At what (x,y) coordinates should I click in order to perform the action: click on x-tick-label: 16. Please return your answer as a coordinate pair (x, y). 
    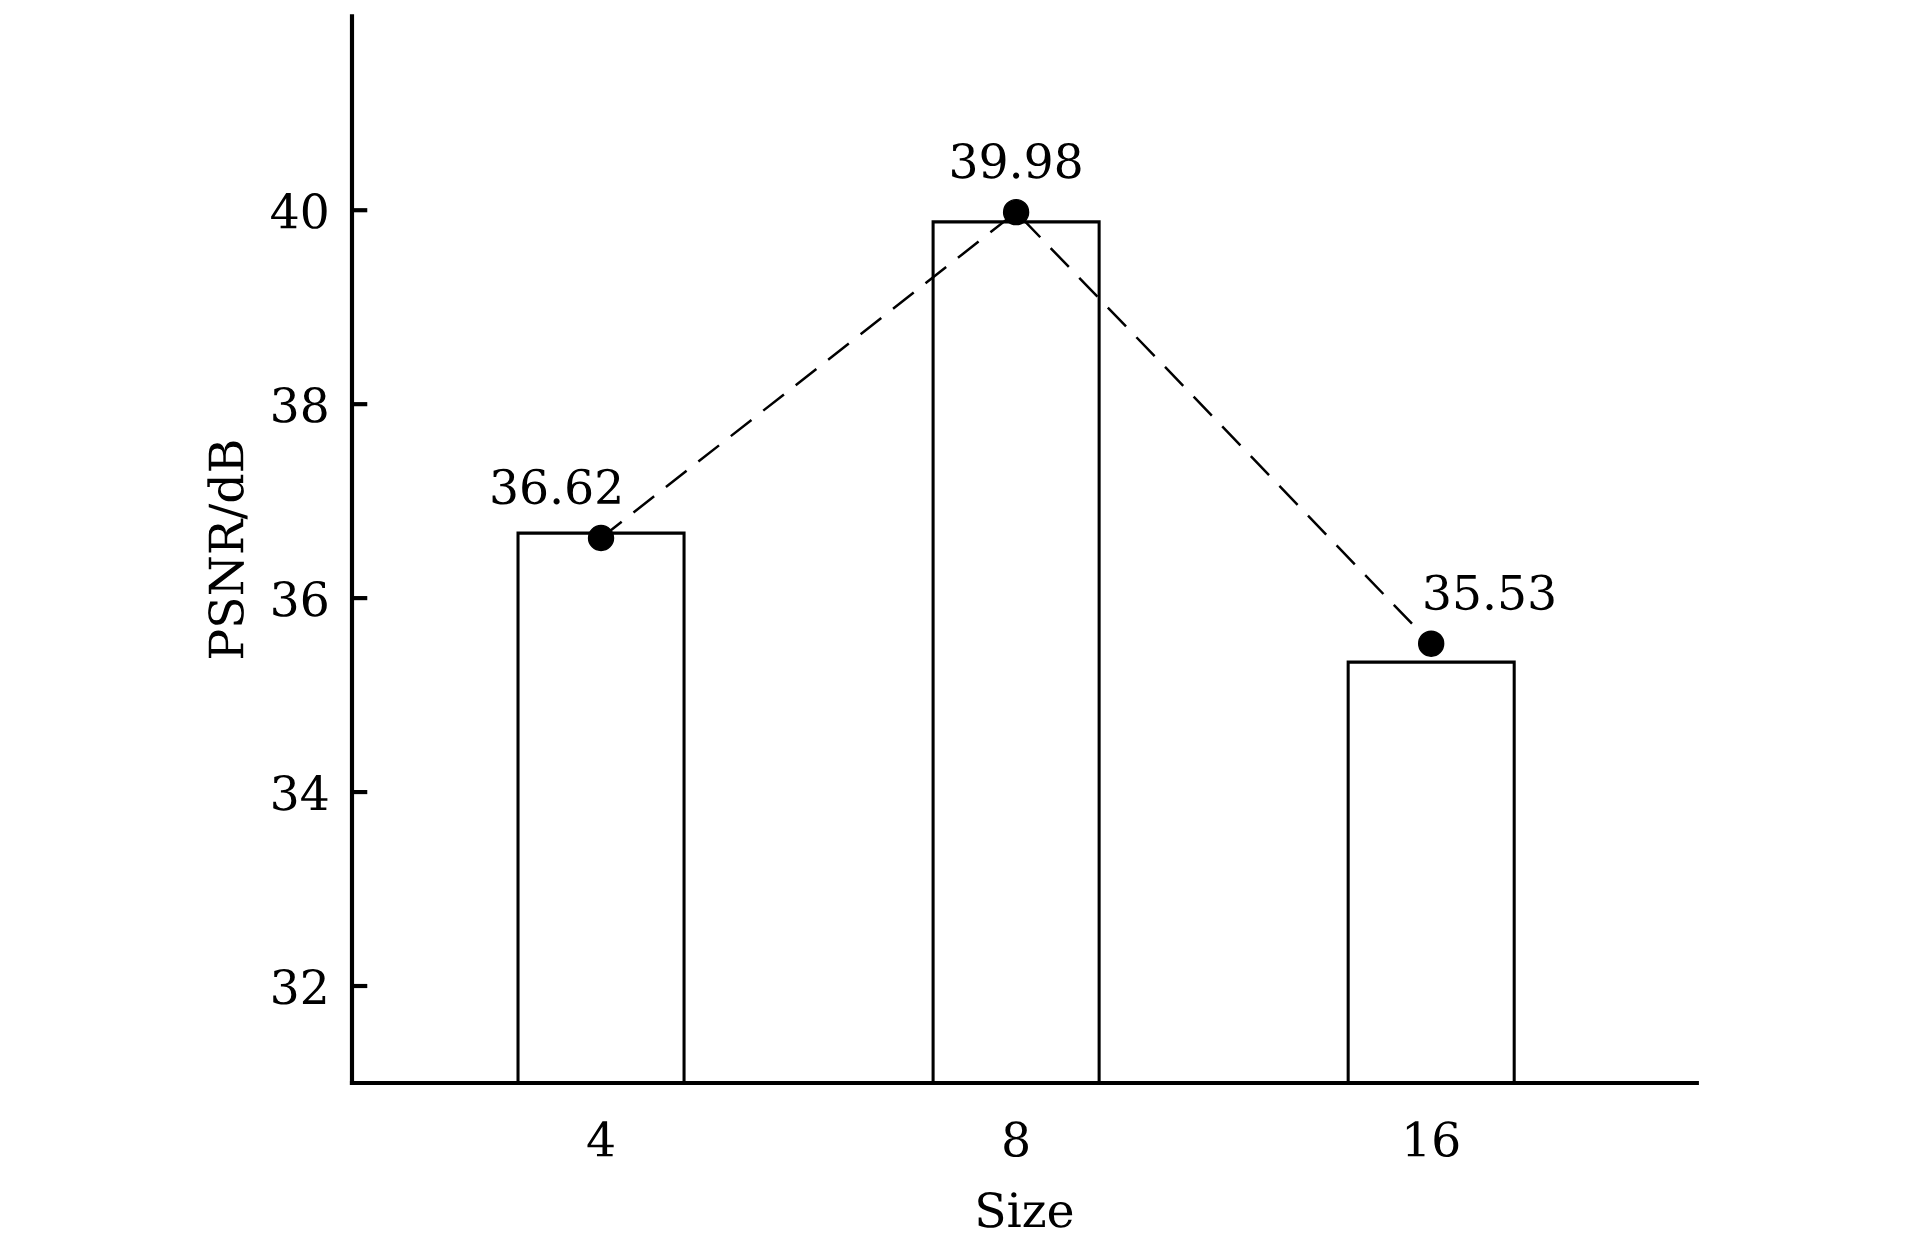
    Looking at the image, I should click on (1432, 1139).